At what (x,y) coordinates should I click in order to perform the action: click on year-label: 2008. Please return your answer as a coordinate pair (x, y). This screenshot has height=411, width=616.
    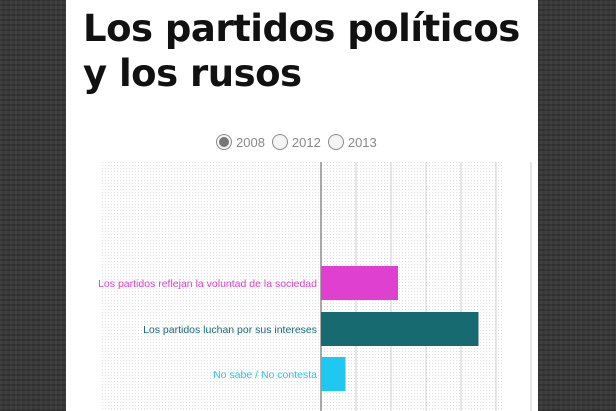
    Looking at the image, I should click on (250, 142).